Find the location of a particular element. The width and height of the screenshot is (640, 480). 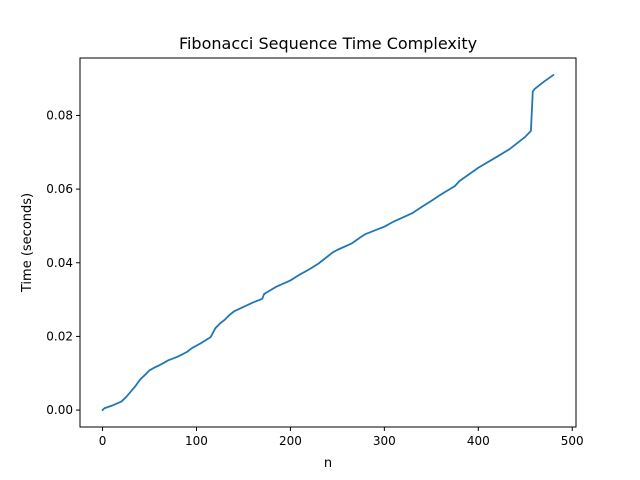

x-tick-label: 200 is located at coordinates (290, 441).